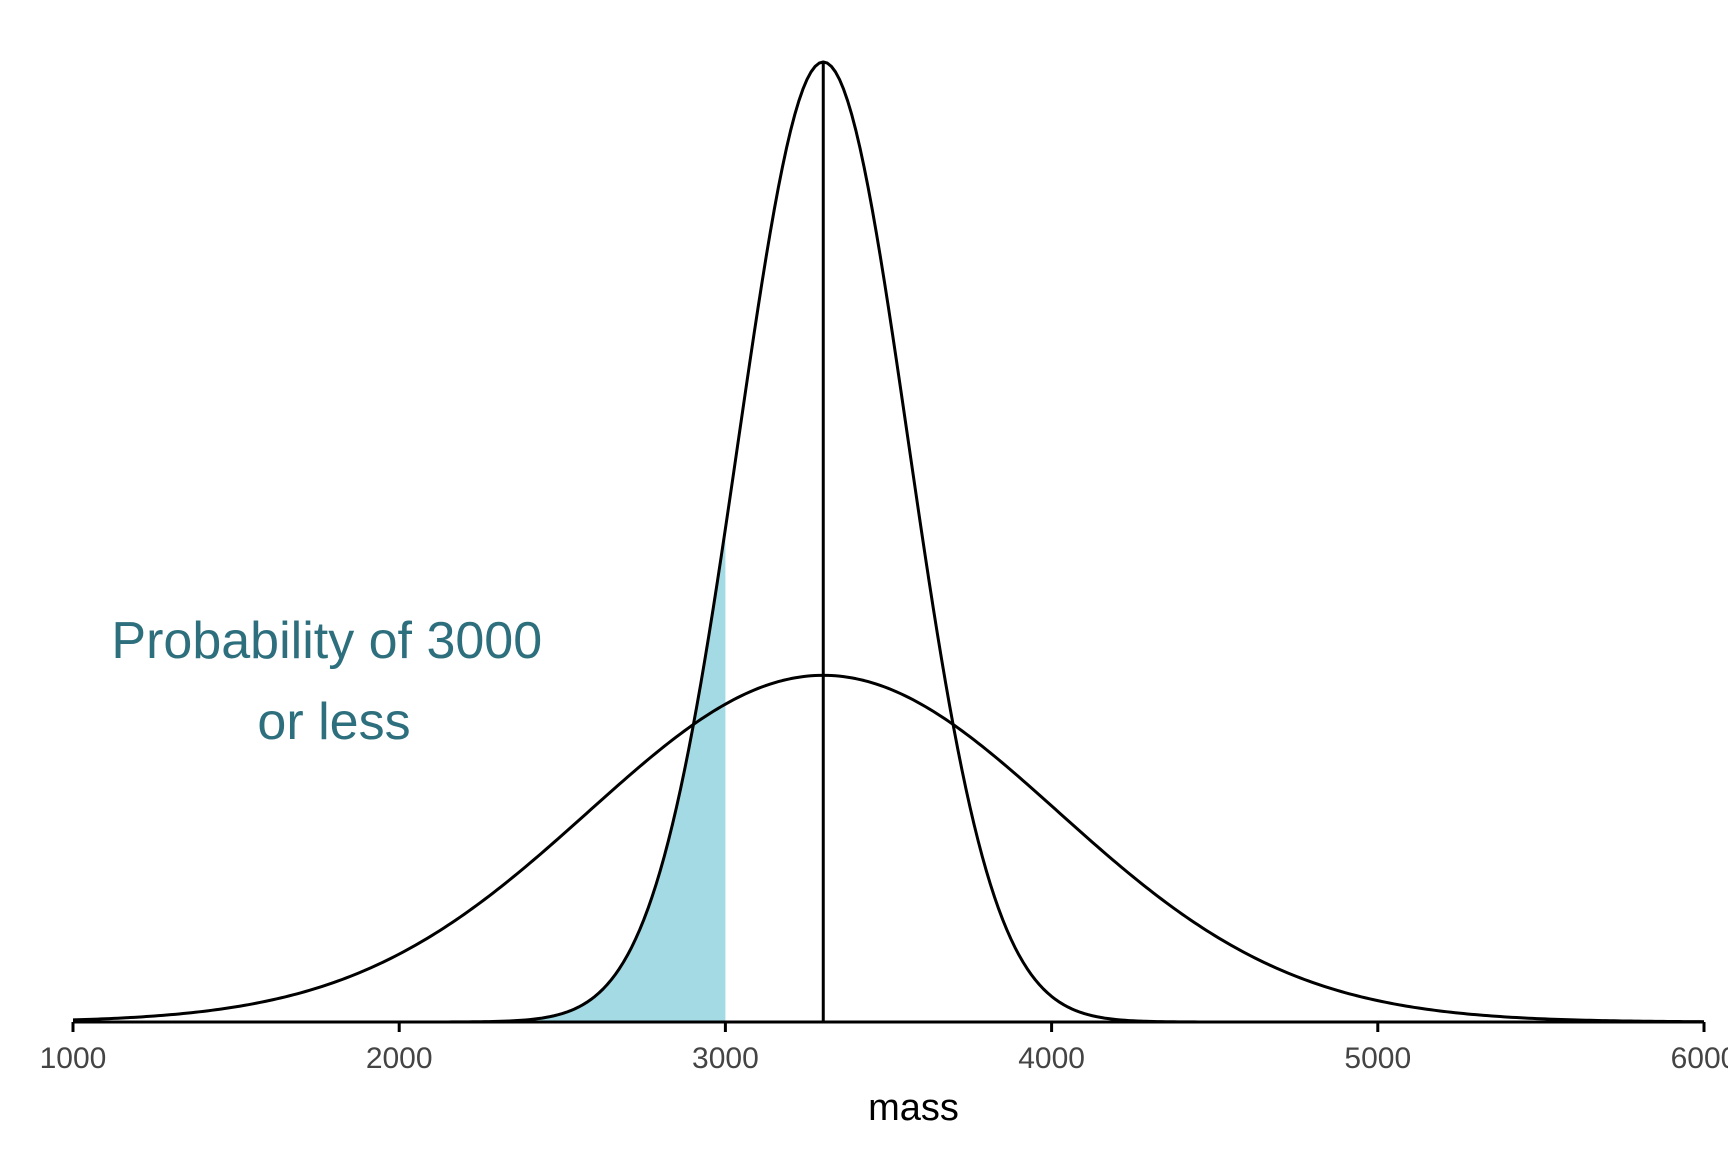 This screenshot has height=1152, width=1728. Describe the element at coordinates (884, 1047) in the screenshot. I see `x-axis: 1000 2000 3000 4000 5000 6000` at that location.